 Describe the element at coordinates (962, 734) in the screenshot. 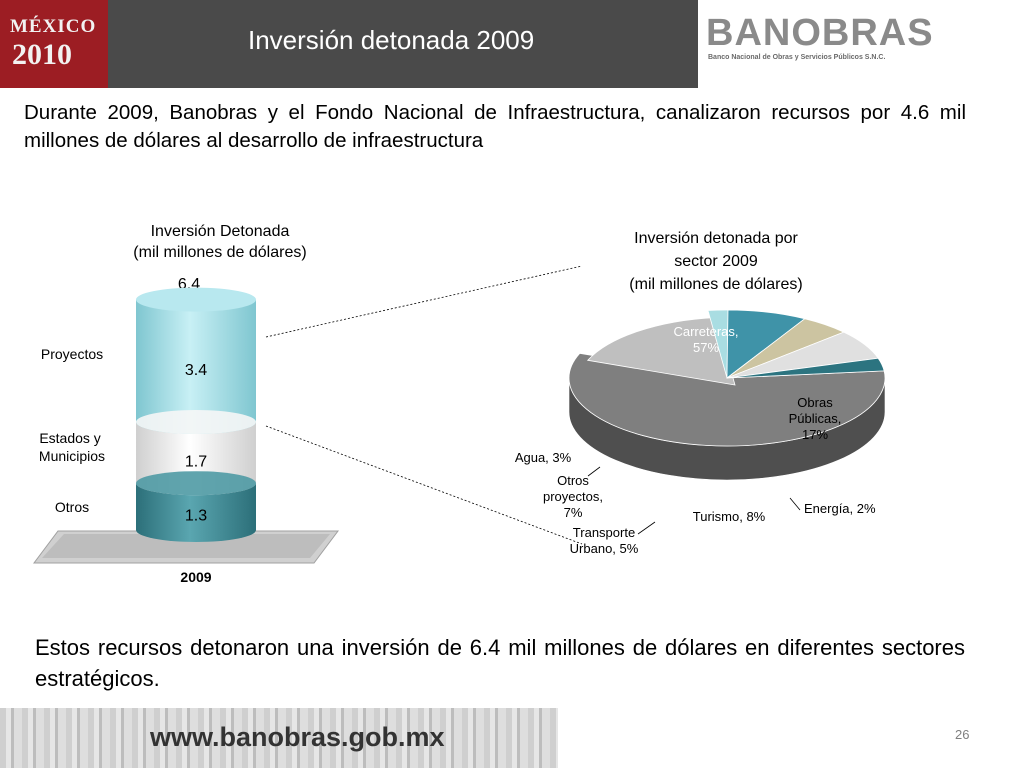

I see `page-number: 26` at that location.